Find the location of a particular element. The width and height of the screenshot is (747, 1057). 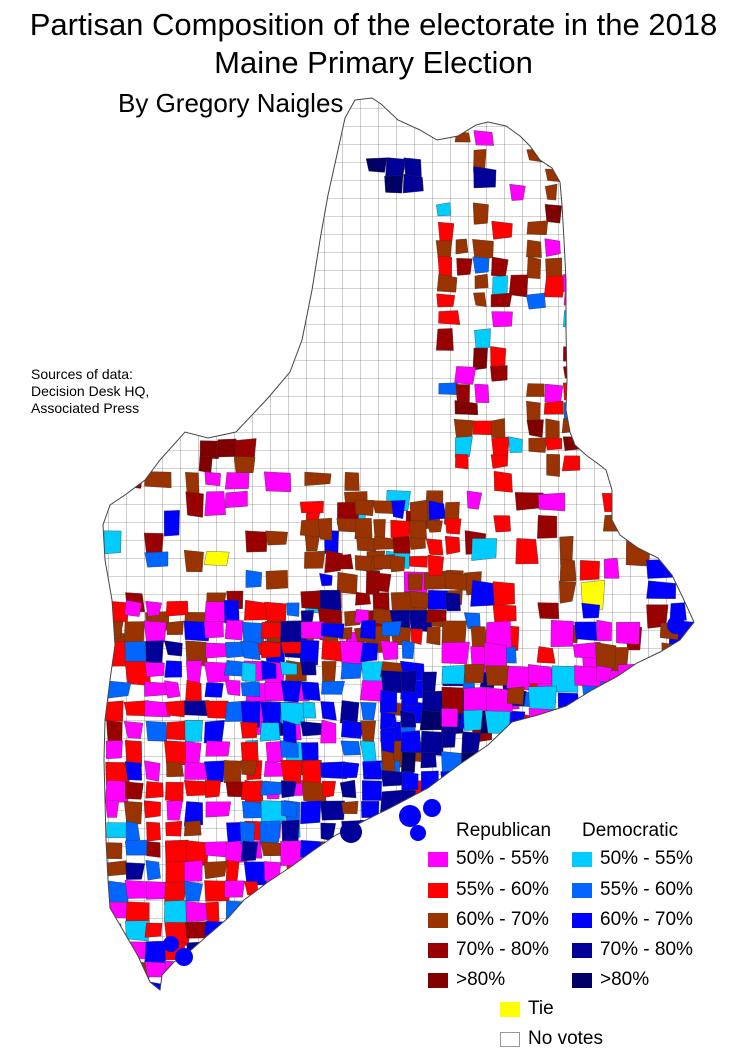

legend-label: 60% - 70% is located at coordinates (502, 919).